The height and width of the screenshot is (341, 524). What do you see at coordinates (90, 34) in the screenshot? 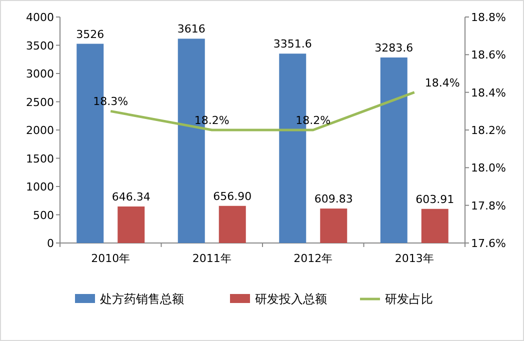
I see `data-label: 3526` at bounding box center [90, 34].